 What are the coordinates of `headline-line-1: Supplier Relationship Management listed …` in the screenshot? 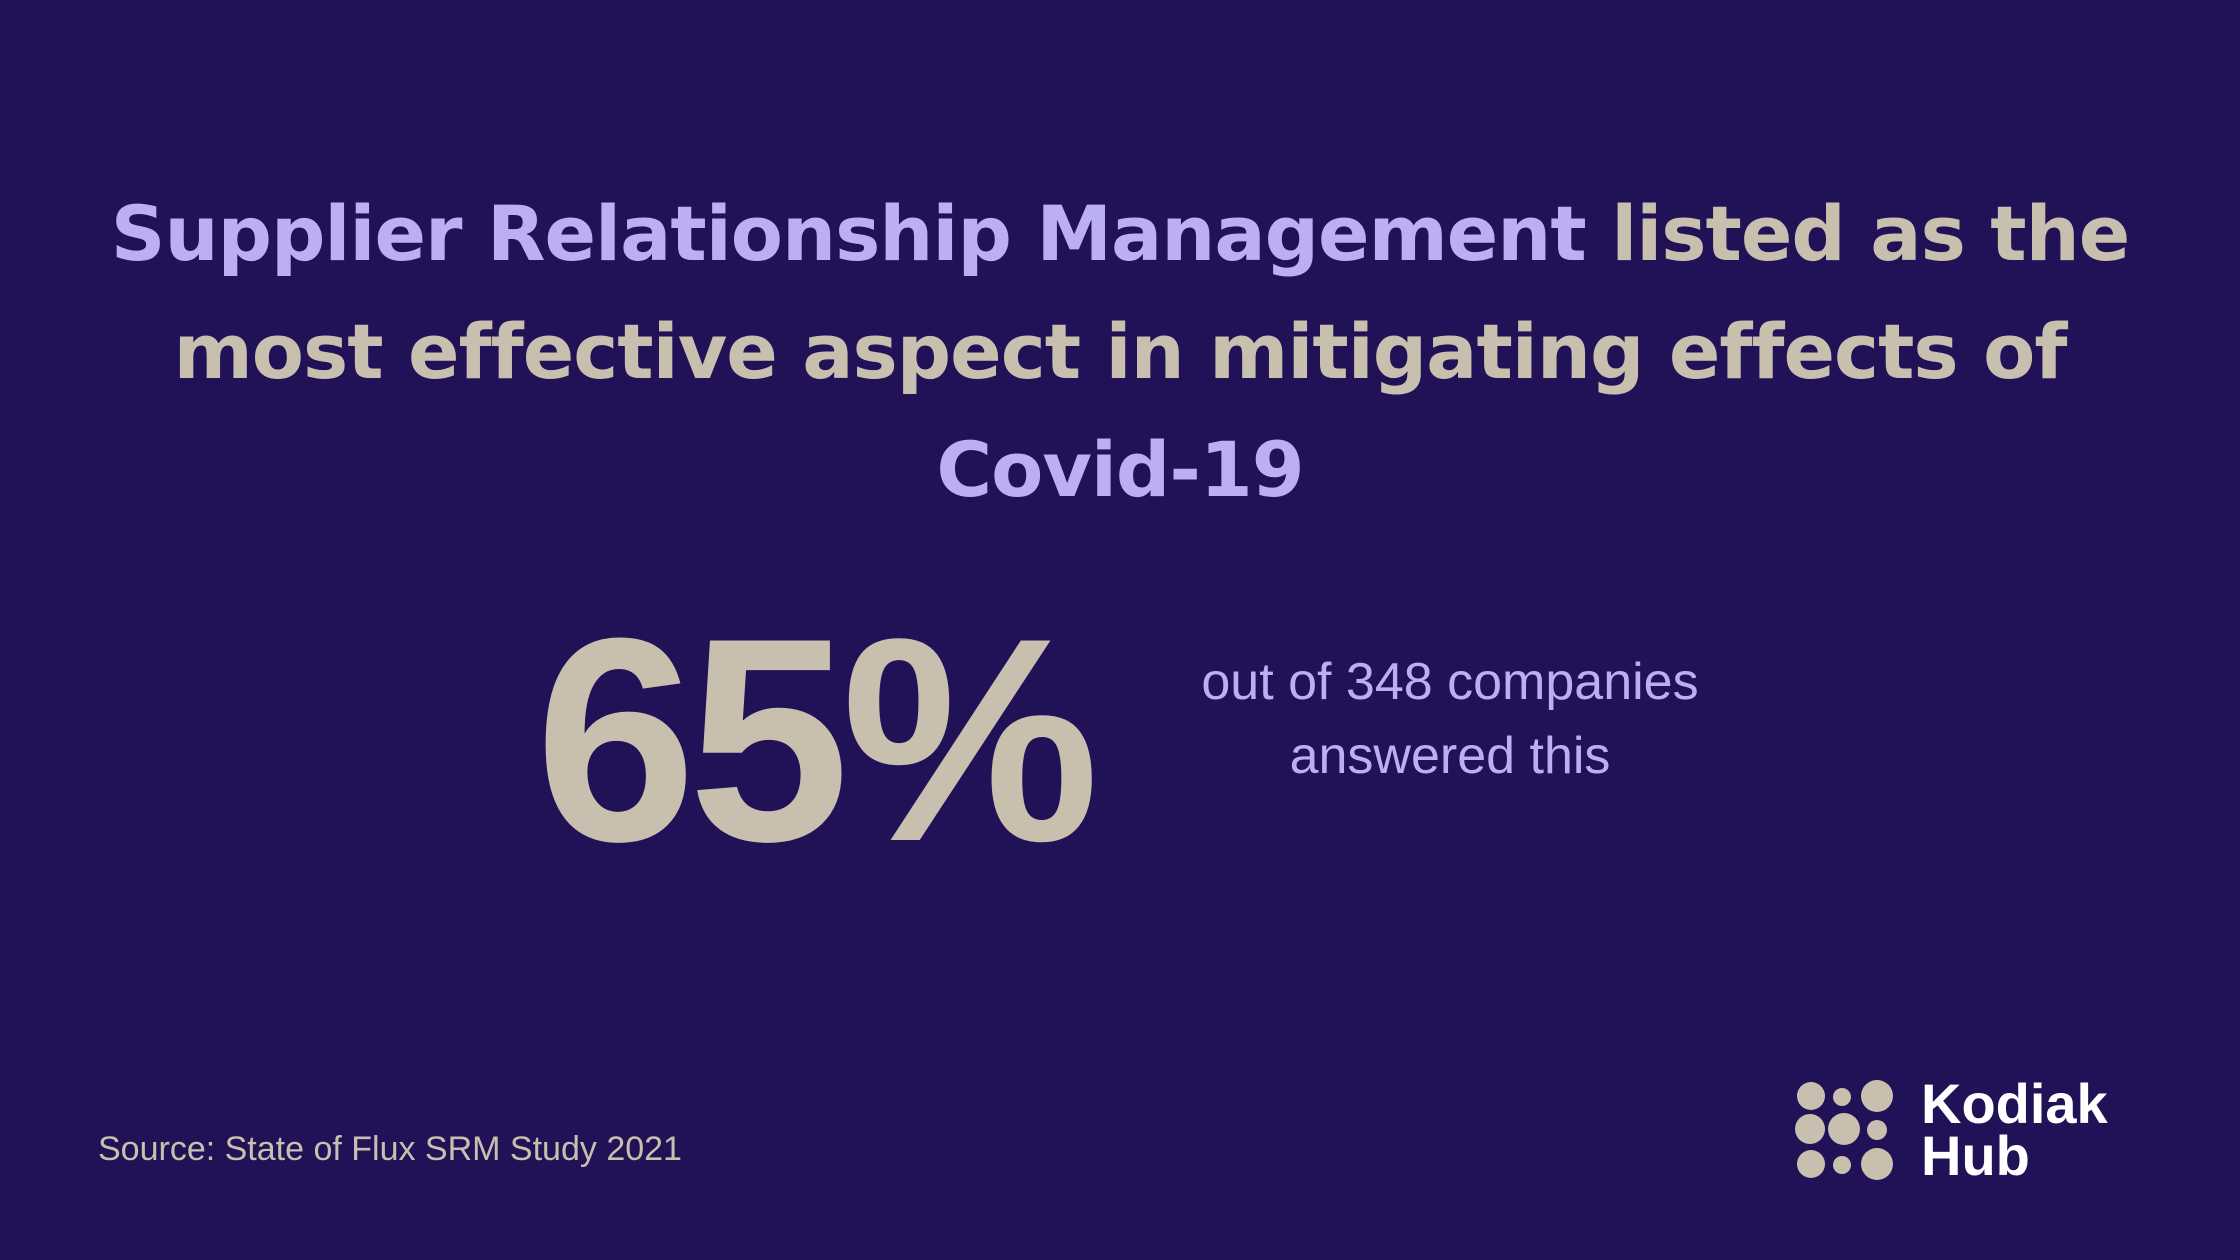 It's located at (1120, 234).